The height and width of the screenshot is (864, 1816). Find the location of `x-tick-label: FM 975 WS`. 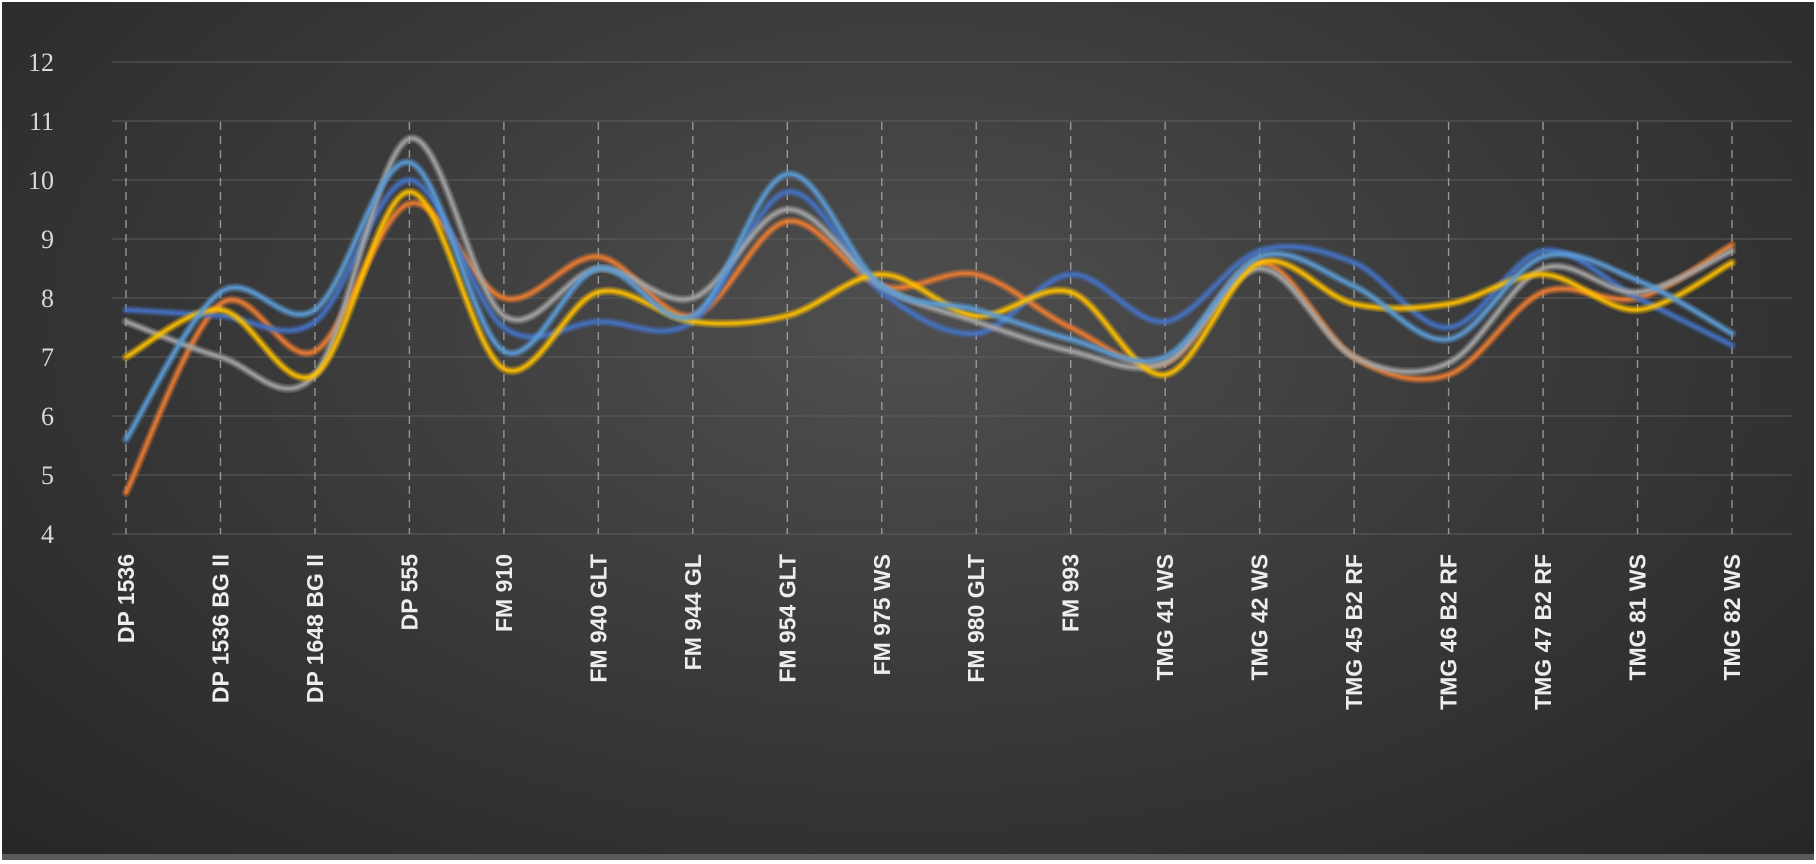

x-tick-label: FM 975 WS is located at coordinates (882, 614).